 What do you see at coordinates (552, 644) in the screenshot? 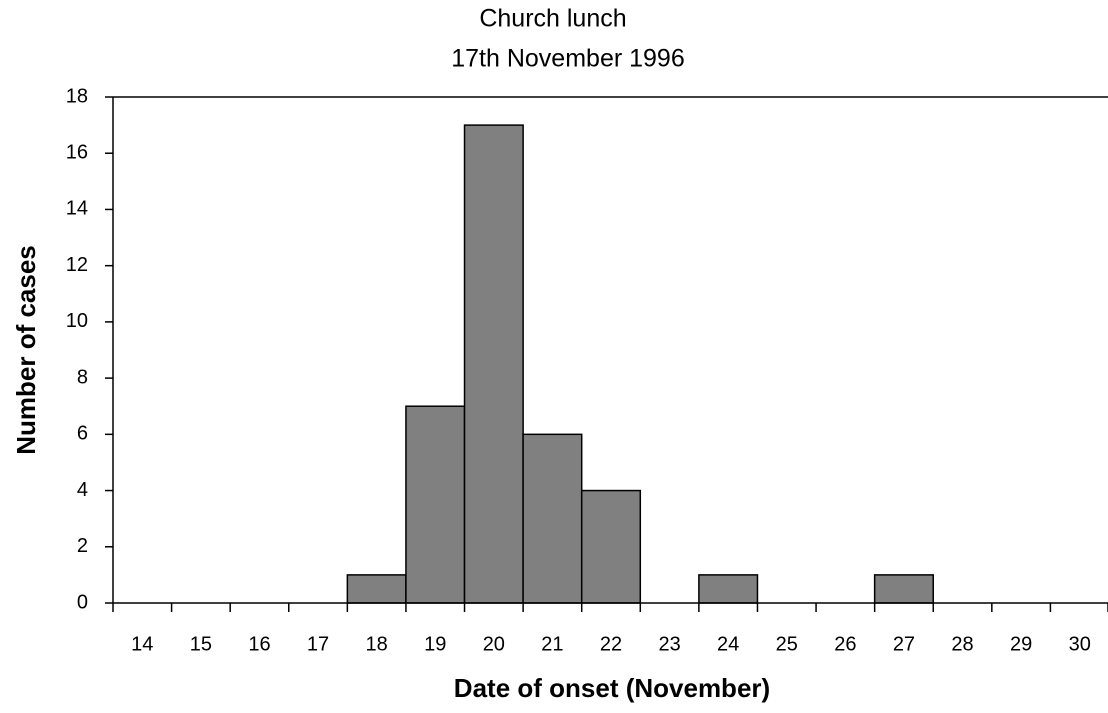
I see `x-tick-label: 21` at bounding box center [552, 644].